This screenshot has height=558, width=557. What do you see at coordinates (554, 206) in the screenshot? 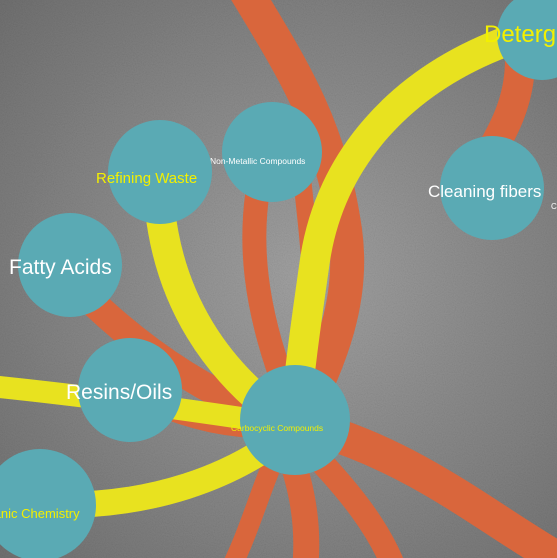
I see `node-sublabel-cleaning-fibers: C` at bounding box center [554, 206].